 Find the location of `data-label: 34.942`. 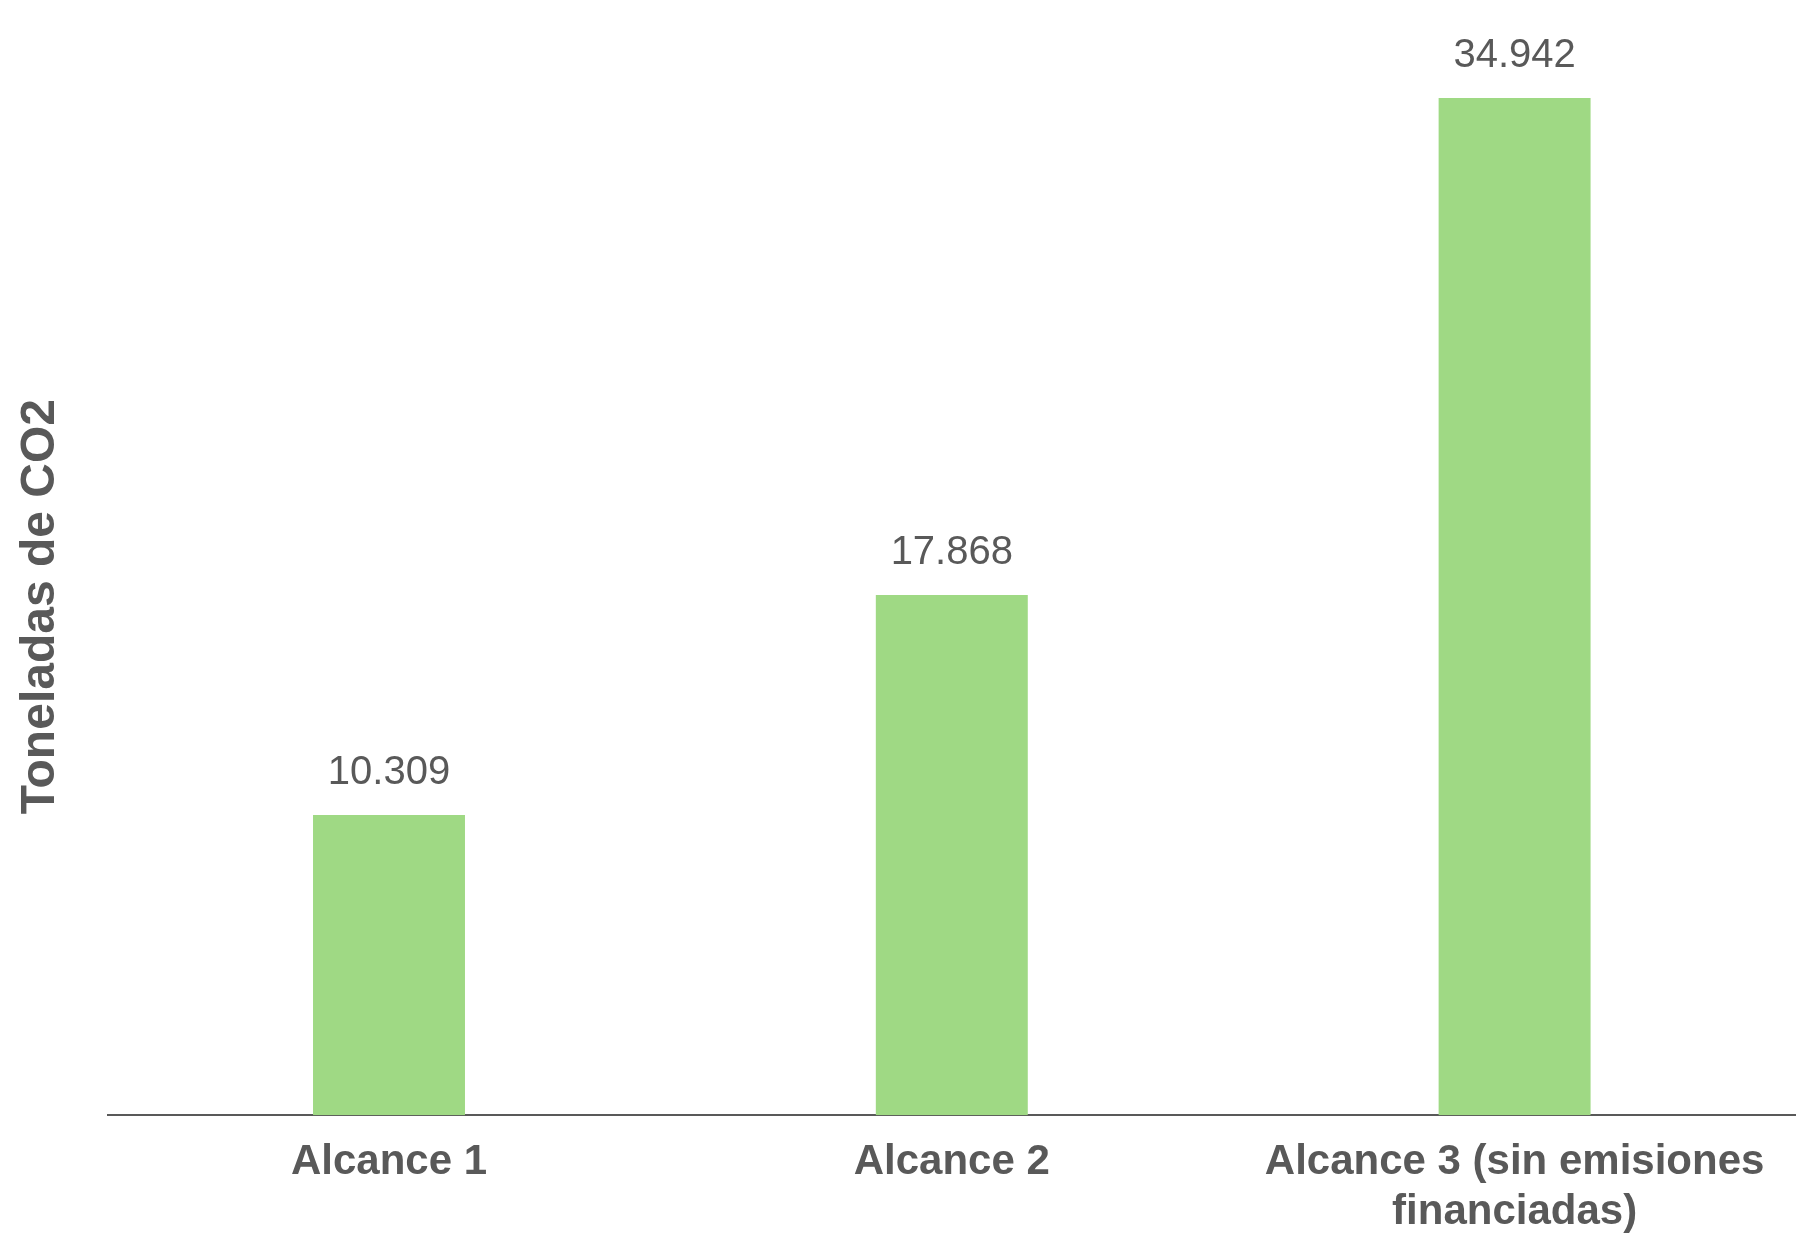

data-label: 34.942 is located at coordinates (1514, 53).